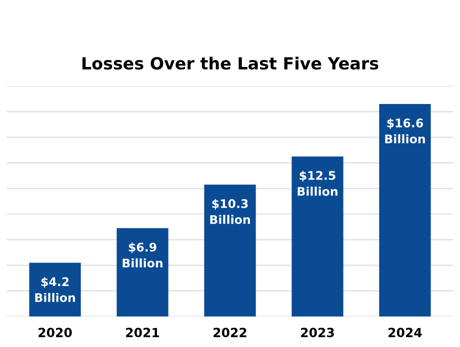 The image size is (460, 347). I want to click on data-label: $6.9 Billion, so click(142, 255).